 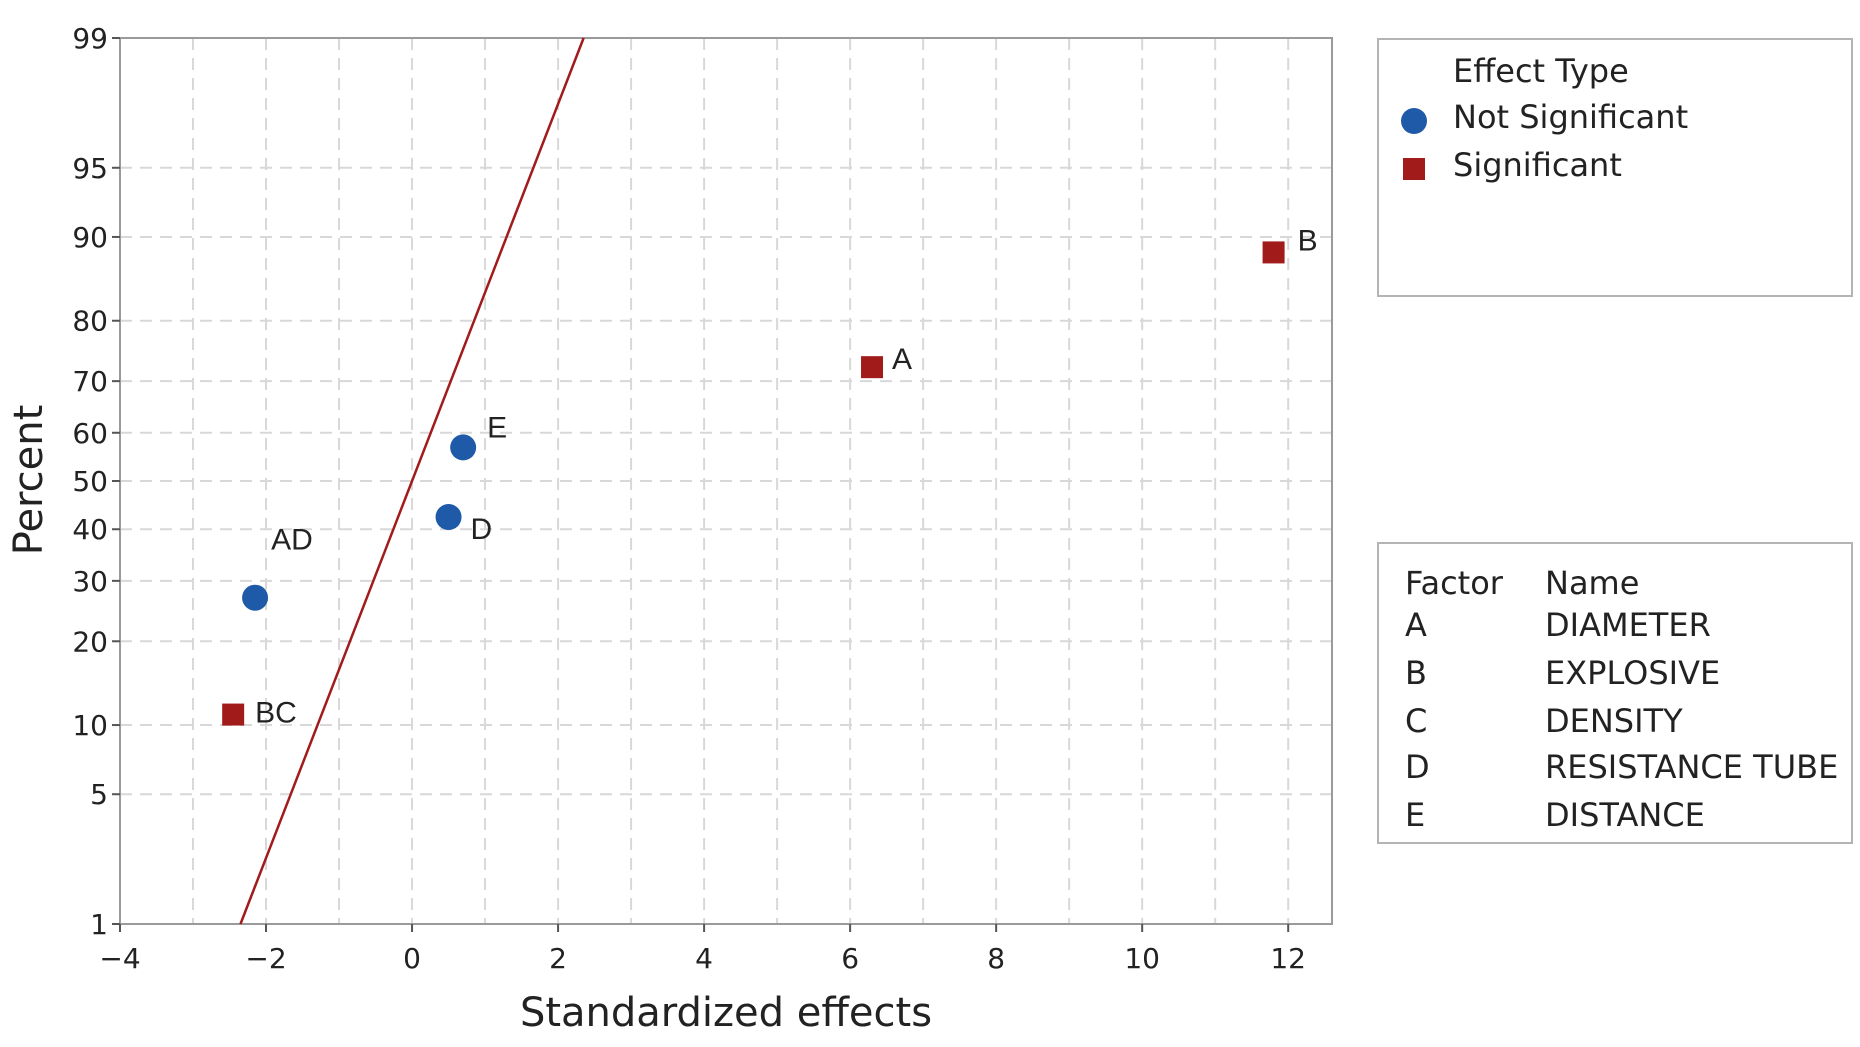 What do you see at coordinates (902, 359) in the screenshot?
I see `point-label: A` at bounding box center [902, 359].